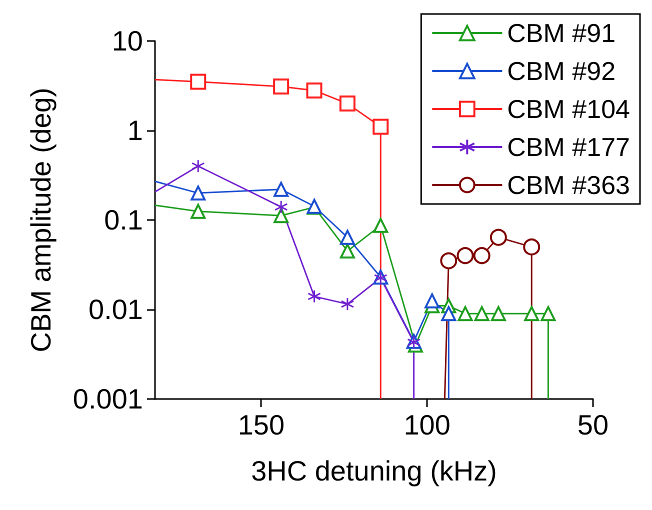 This screenshot has width=652, height=510. Describe the element at coordinates (593, 425) in the screenshot. I see `x-tick-label: 50` at that location.